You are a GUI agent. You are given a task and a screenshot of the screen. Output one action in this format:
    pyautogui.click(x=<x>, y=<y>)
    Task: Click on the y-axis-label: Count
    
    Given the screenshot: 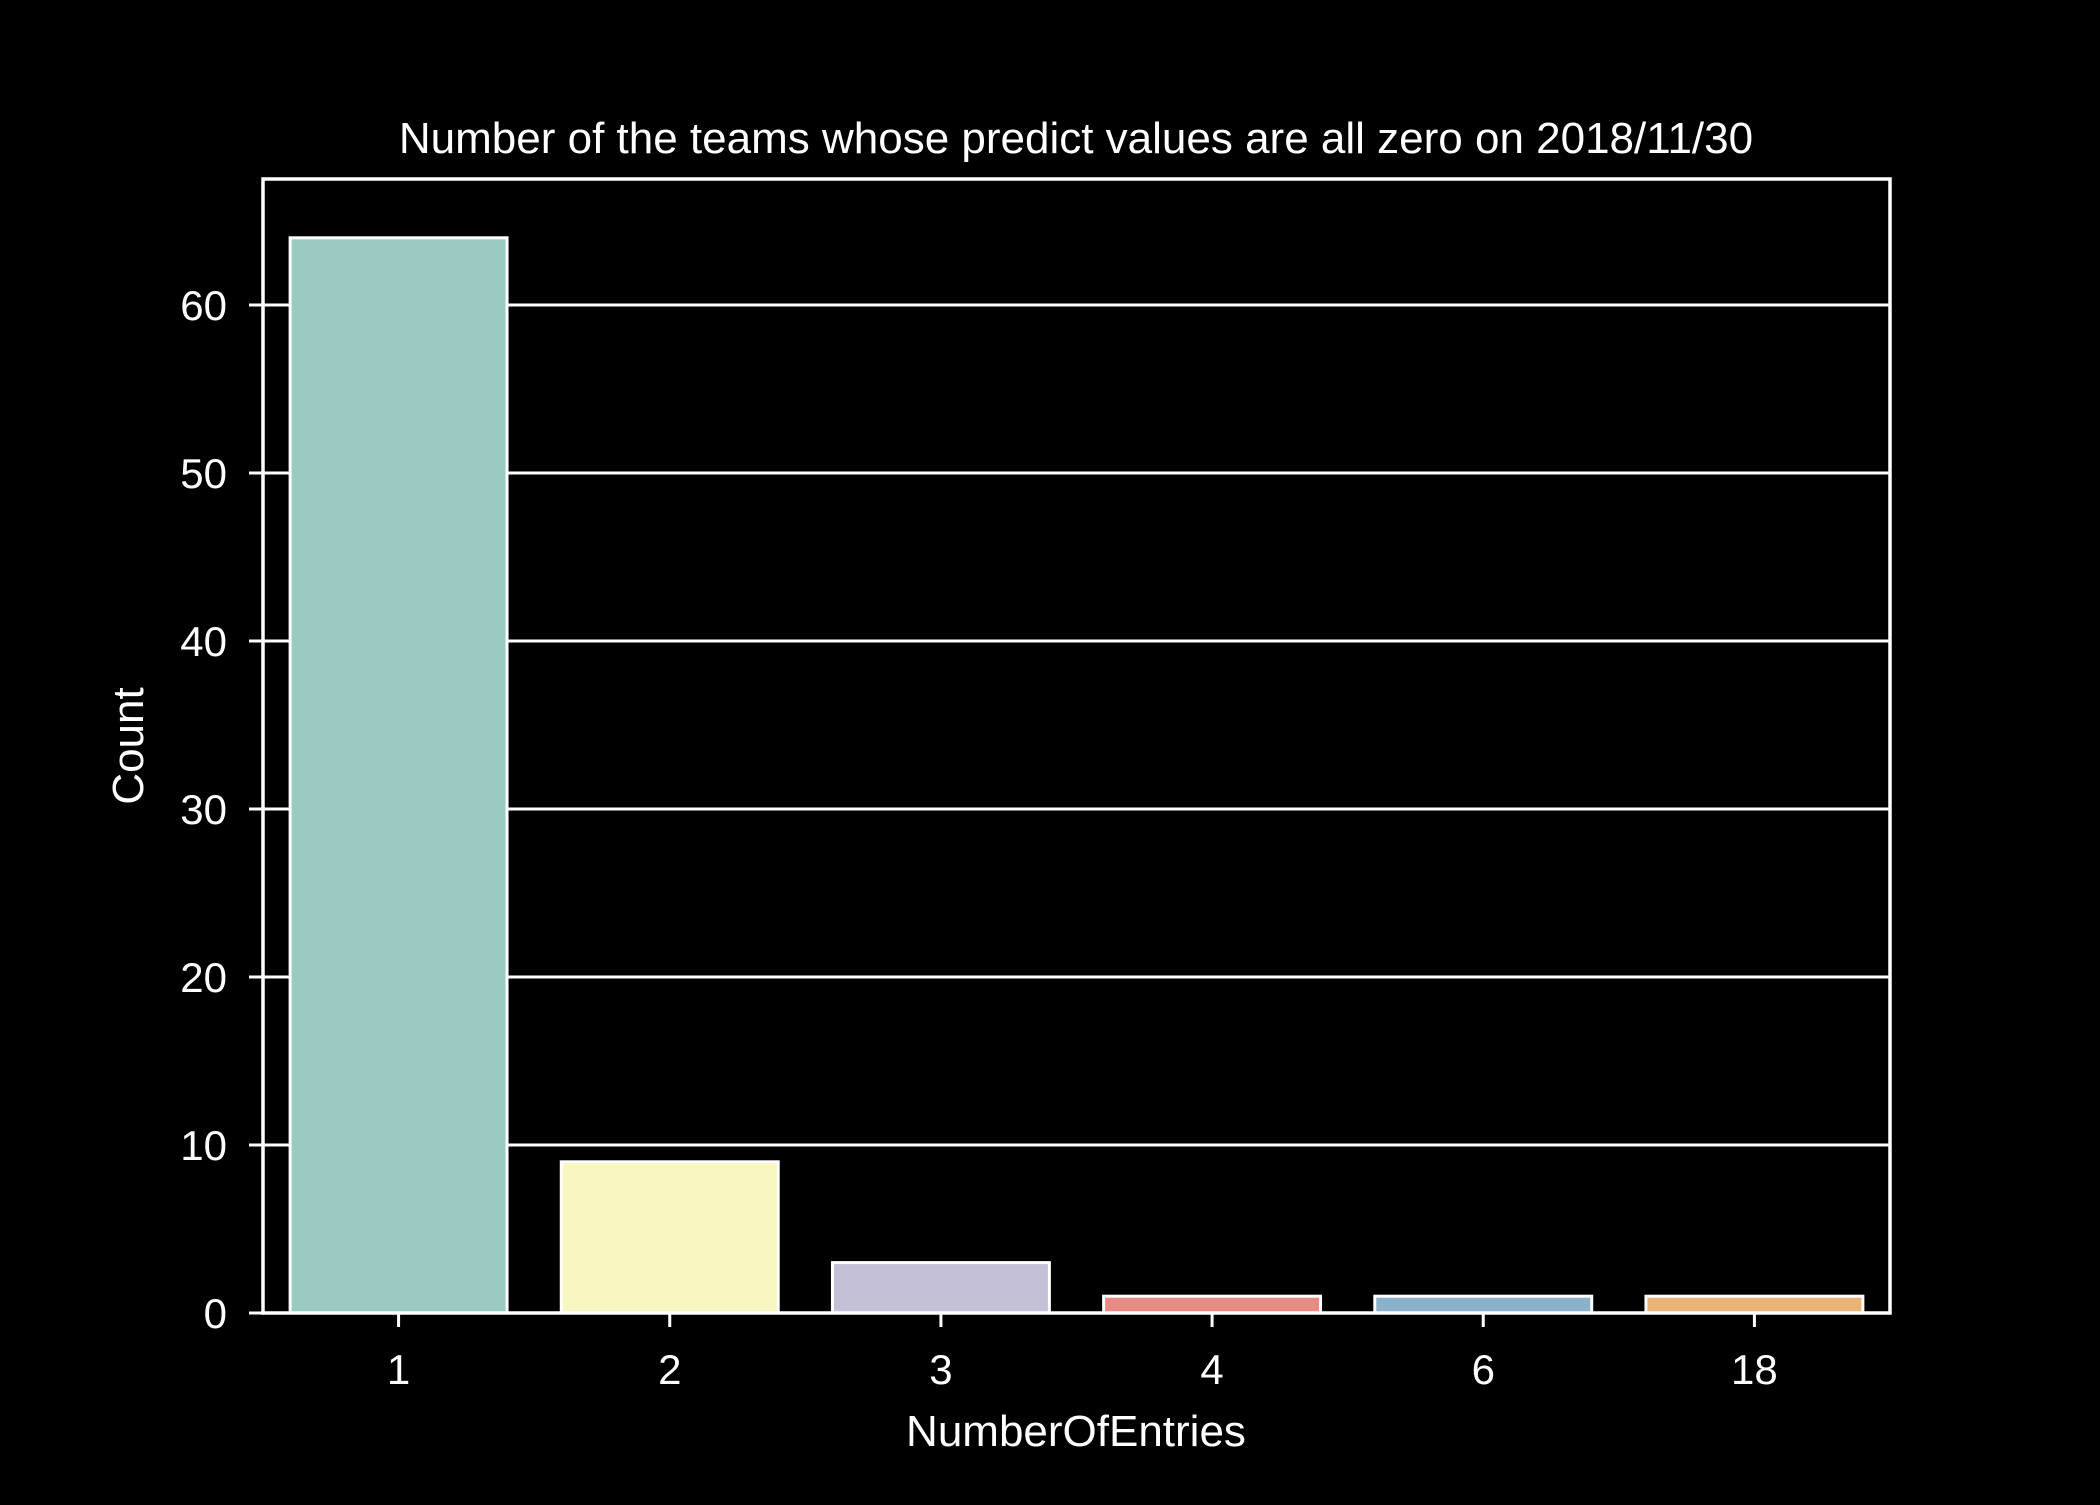 What is the action you would take?
    pyautogui.click(x=128, y=745)
    